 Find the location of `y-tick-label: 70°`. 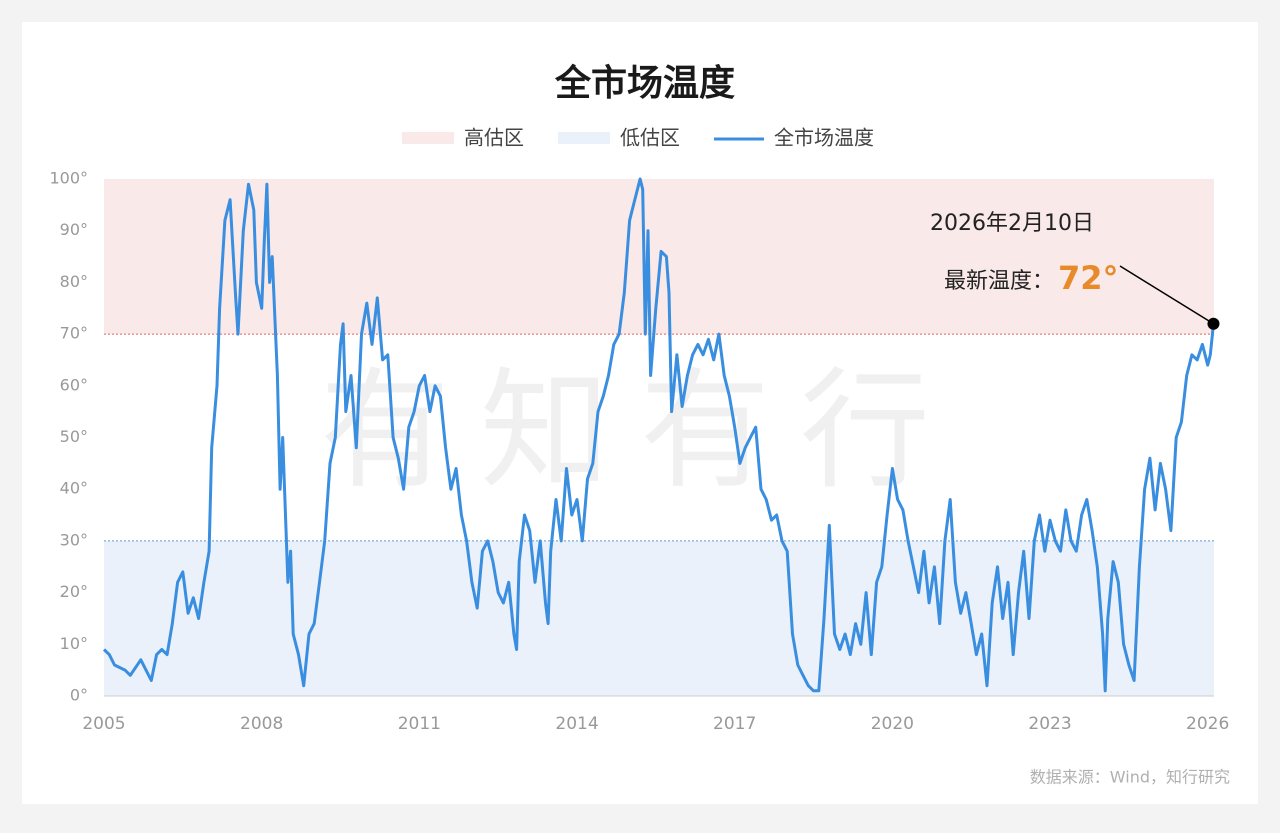

y-tick-label: 70° is located at coordinates (74, 333).